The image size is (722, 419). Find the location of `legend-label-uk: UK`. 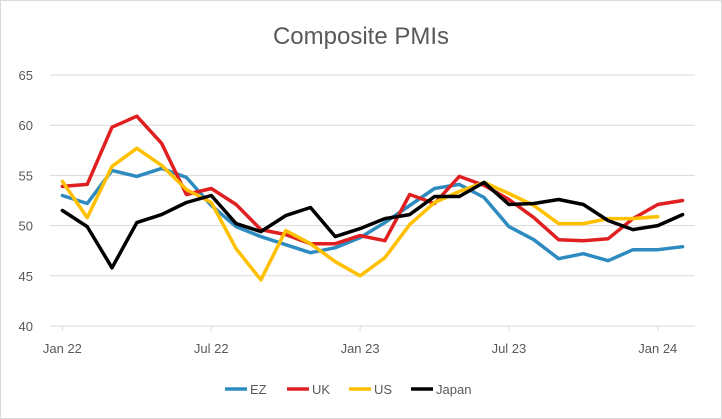

legend-label-uk: UK is located at coordinates (321, 389).